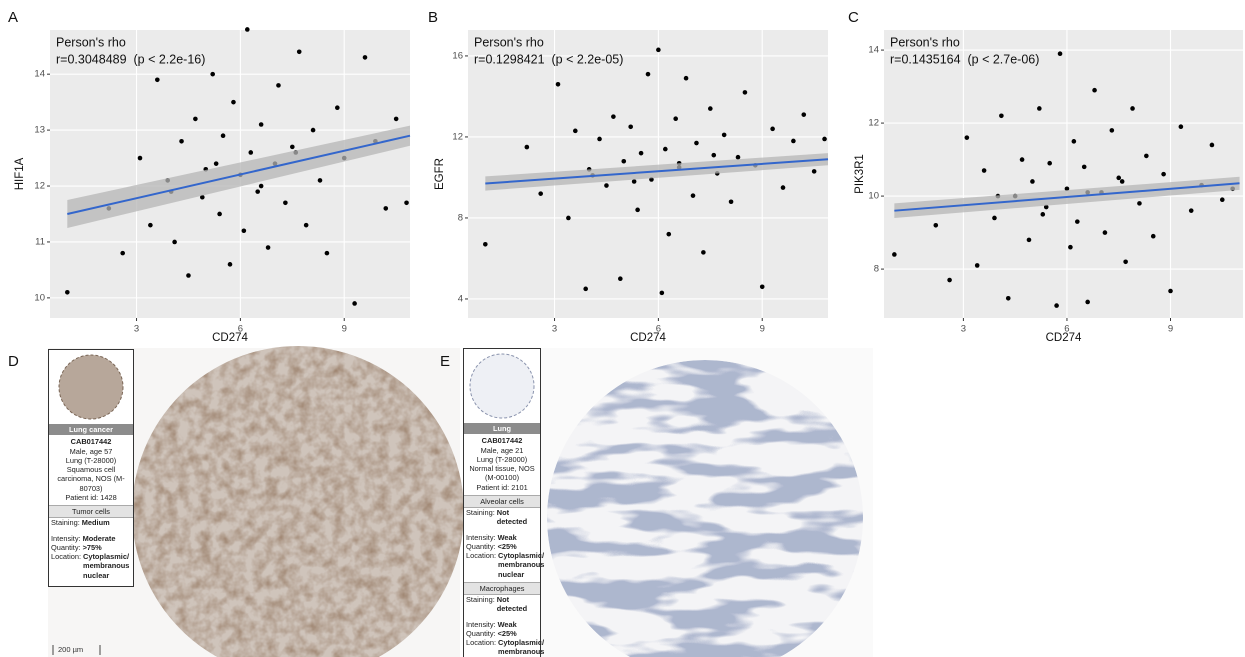  I want to click on y-axis-label: EGFR, so click(440, 174).